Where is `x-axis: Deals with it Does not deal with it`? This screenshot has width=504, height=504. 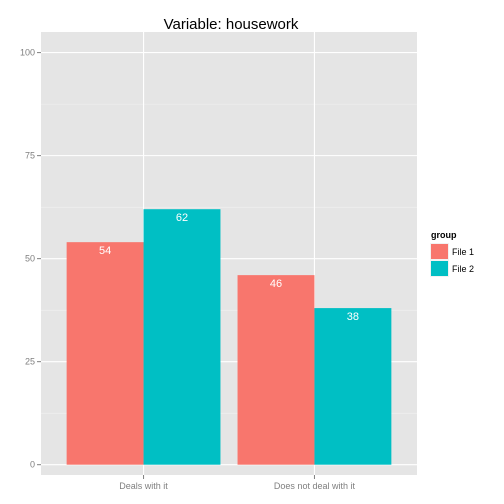
x-axis: Deals with it Does not deal with it is located at coordinates (237, 483).